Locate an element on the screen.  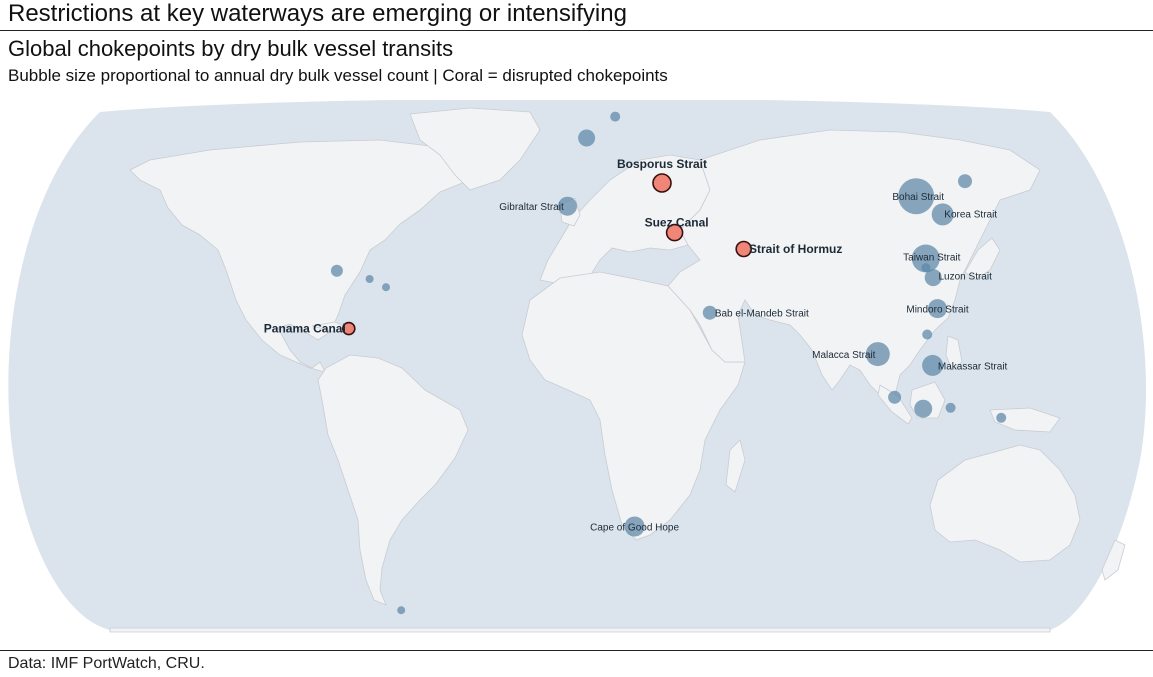
chokepoint-bubble-cape-of-good-hope is located at coordinates (634, 526).